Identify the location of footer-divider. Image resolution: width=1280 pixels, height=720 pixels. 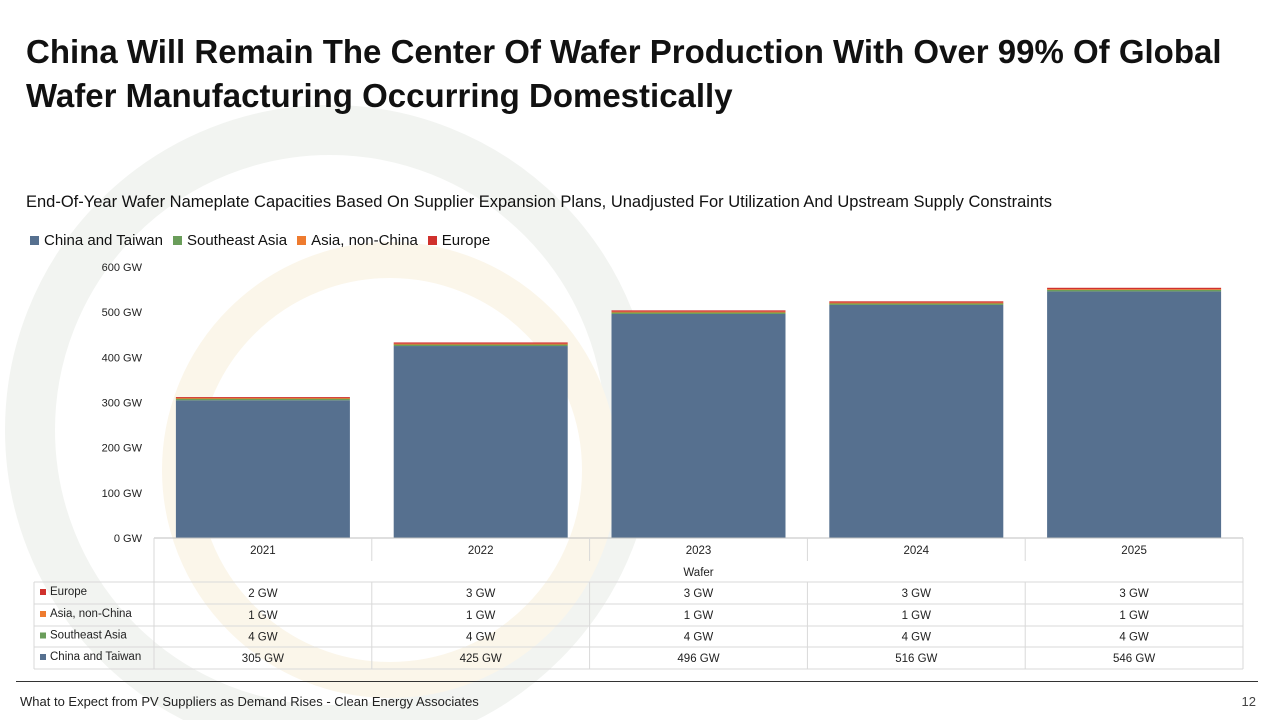
(637, 681).